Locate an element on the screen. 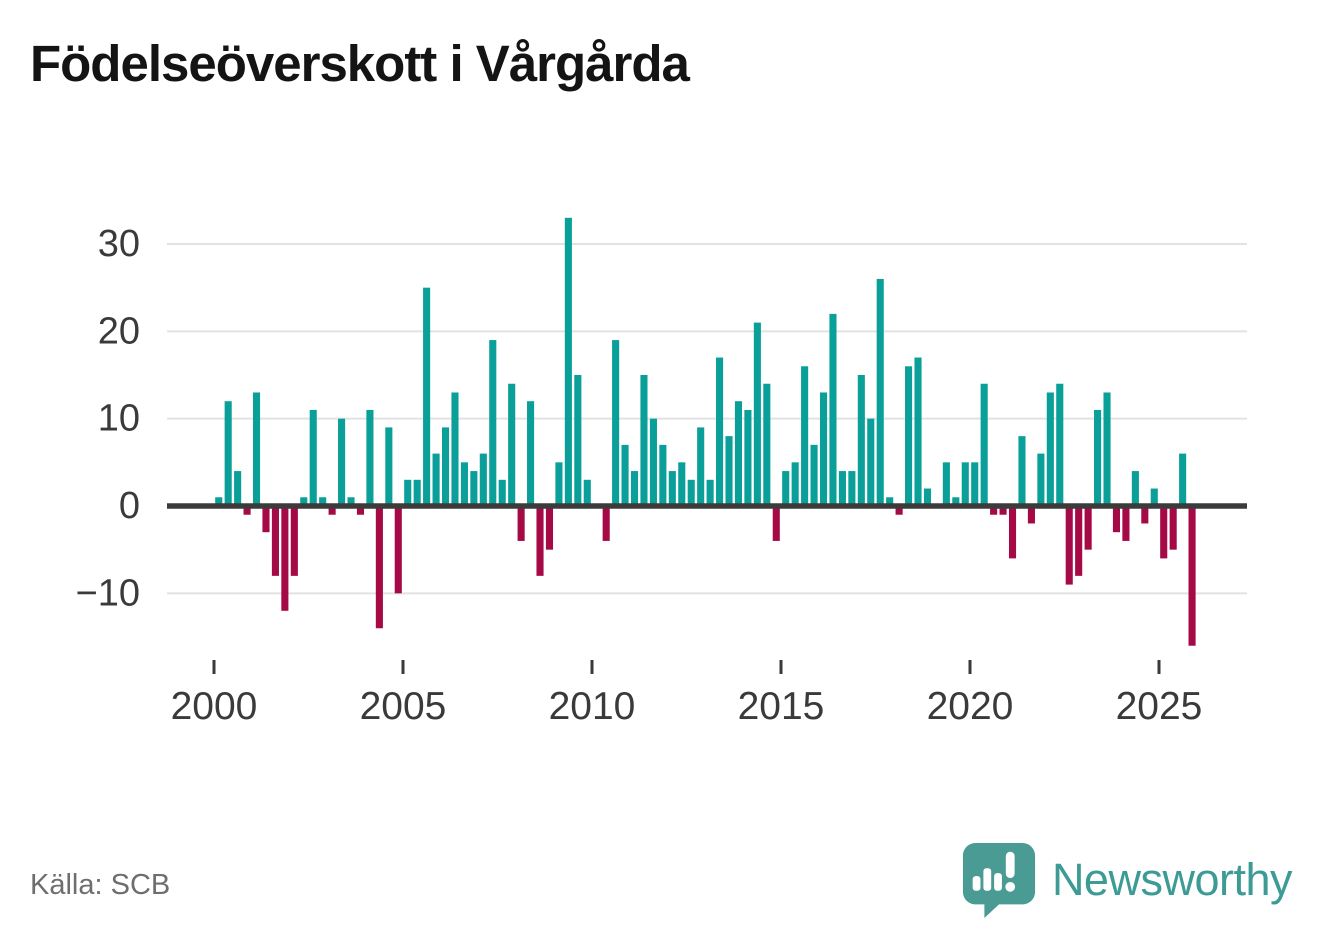 This screenshot has height=939, width=1322. exclamation-bar-icon is located at coordinates (1010, 865).